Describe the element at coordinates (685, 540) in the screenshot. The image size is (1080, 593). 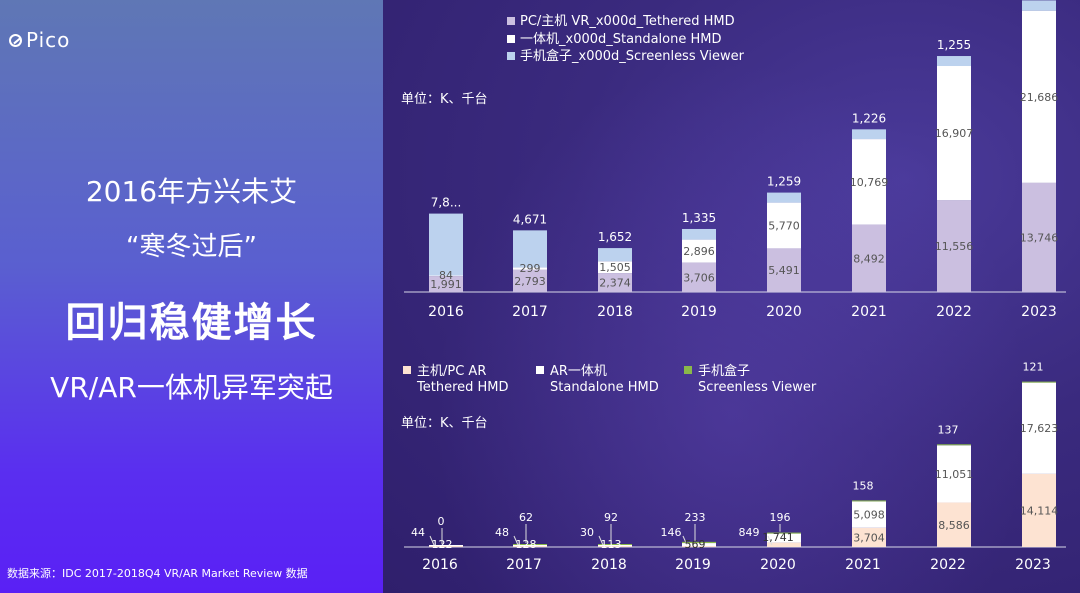
I see `leader-line-ar-2019-s0` at that location.